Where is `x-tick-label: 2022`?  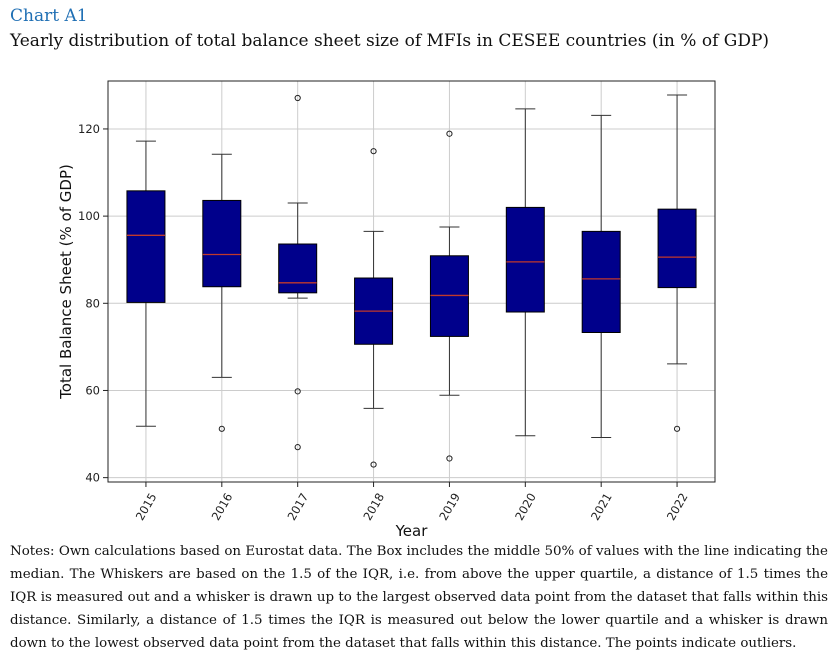 x-tick-label: 2022 is located at coordinates (677, 507).